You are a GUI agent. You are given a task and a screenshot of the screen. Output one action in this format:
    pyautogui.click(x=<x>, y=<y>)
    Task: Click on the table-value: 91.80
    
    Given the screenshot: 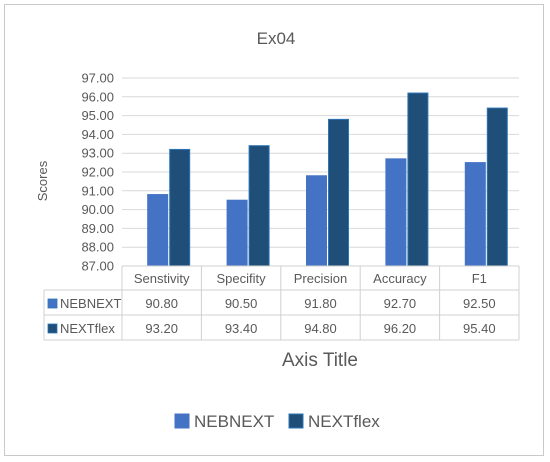 What is the action you would take?
    pyautogui.click(x=320, y=303)
    